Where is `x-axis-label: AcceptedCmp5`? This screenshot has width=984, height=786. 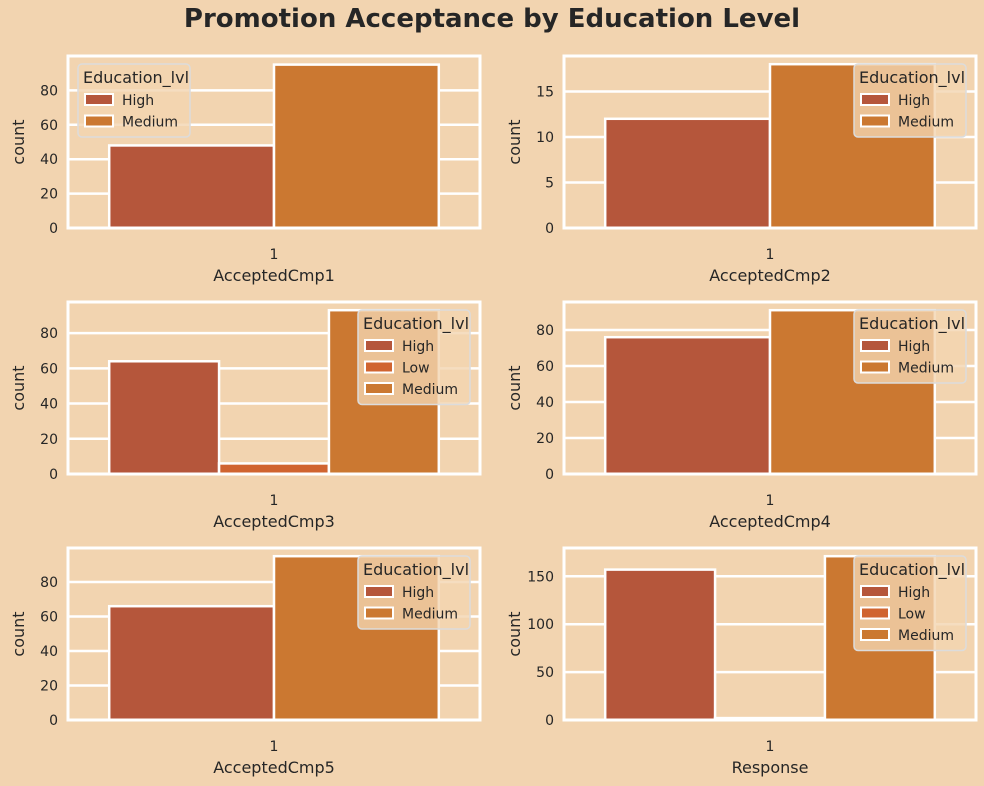
x-axis-label: AcceptedCmp5 is located at coordinates (274, 767).